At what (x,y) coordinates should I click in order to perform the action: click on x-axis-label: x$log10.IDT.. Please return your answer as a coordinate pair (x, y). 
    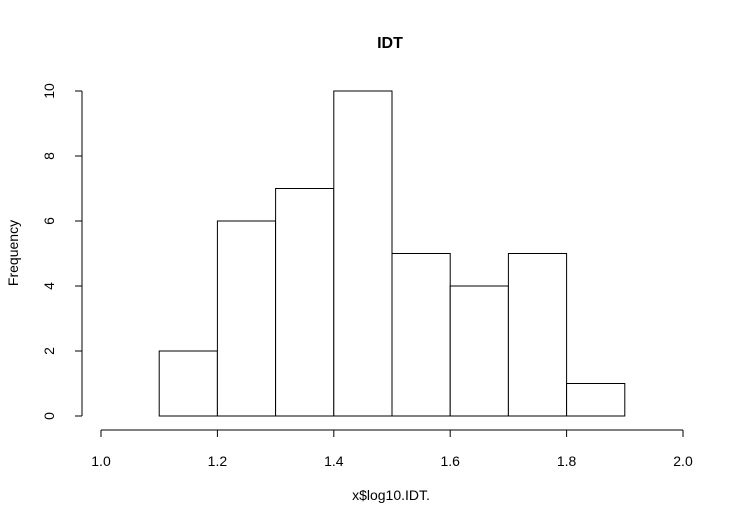
    Looking at the image, I should click on (391, 495).